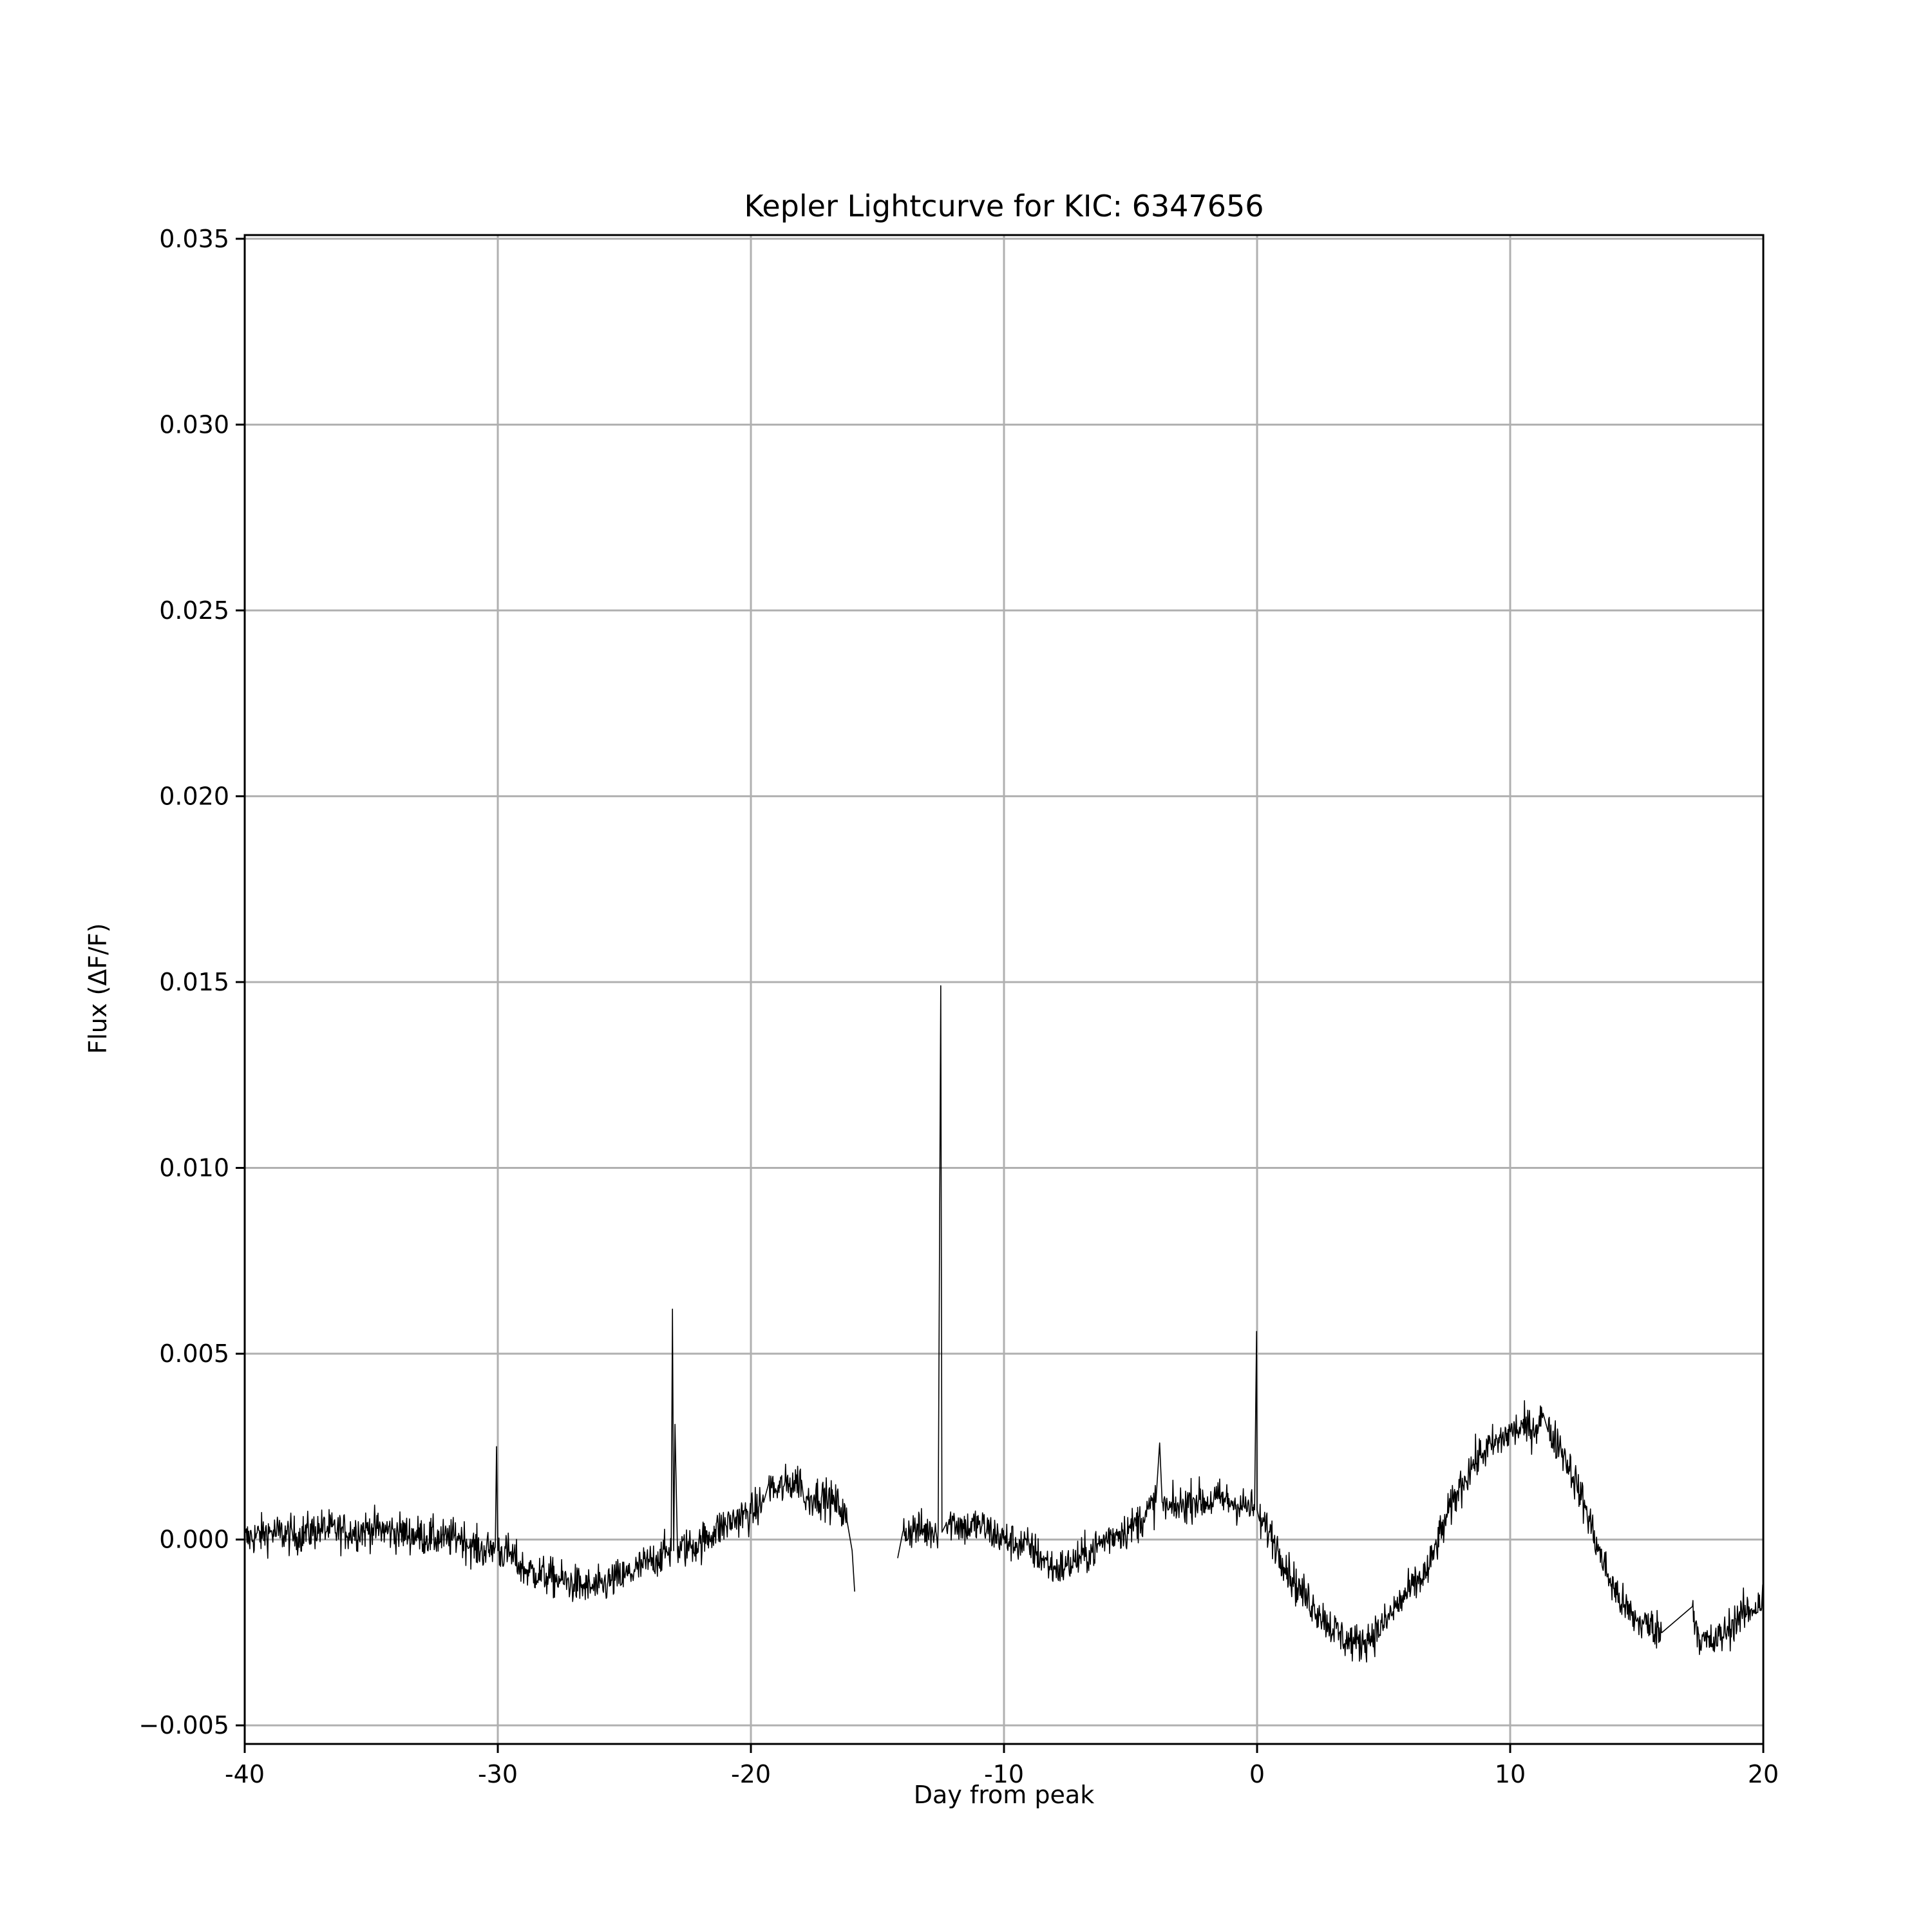  I want to click on x-axis-label: Day from peak, so click(1004, 1795).